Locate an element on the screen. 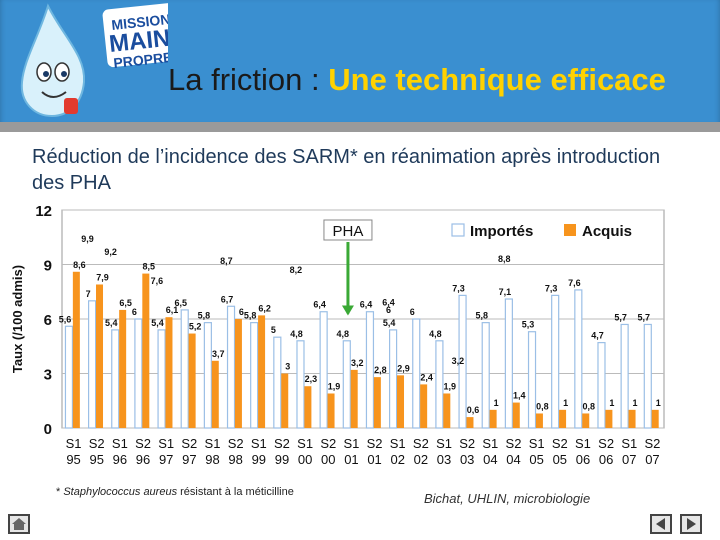 The height and width of the screenshot is (540, 720). extra-data-label: 6,4 is located at coordinates (388, 303).